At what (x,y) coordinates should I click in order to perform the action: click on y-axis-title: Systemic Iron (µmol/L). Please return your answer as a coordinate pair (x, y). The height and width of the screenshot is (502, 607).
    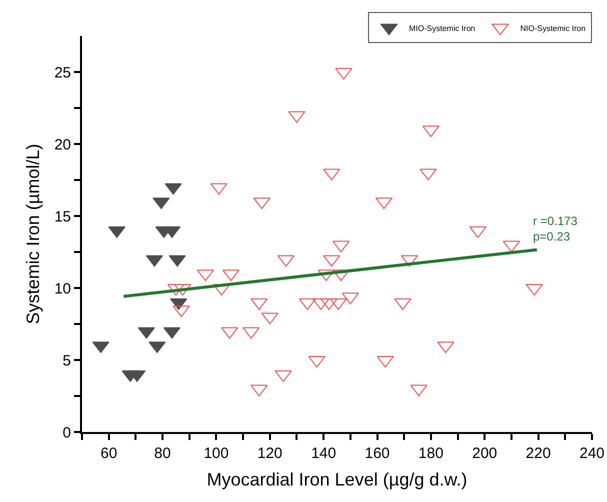
    Looking at the image, I should click on (33, 234).